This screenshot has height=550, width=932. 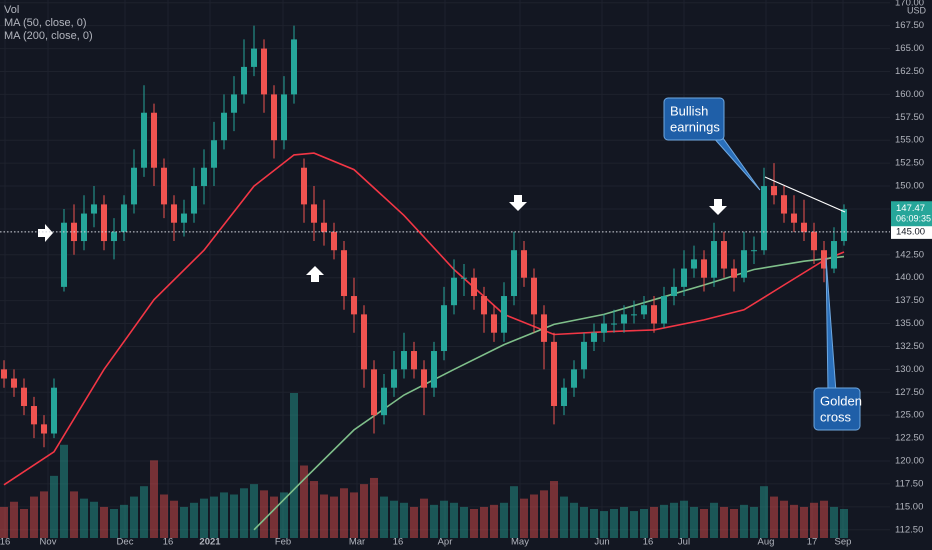 I want to click on y-tick-label: 157.50, so click(x=909, y=117).